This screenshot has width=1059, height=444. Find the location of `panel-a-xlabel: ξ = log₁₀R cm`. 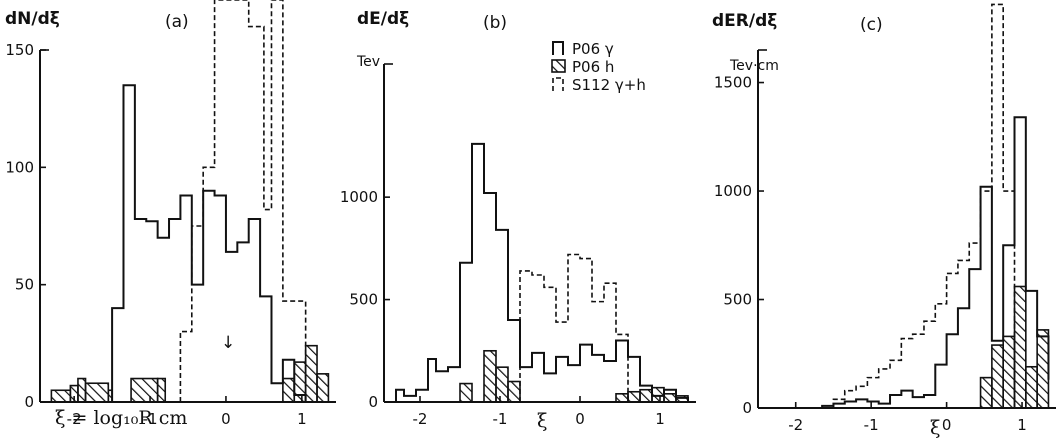

panel-a-xlabel: ξ = log₁₀R cm is located at coordinates (121, 418).